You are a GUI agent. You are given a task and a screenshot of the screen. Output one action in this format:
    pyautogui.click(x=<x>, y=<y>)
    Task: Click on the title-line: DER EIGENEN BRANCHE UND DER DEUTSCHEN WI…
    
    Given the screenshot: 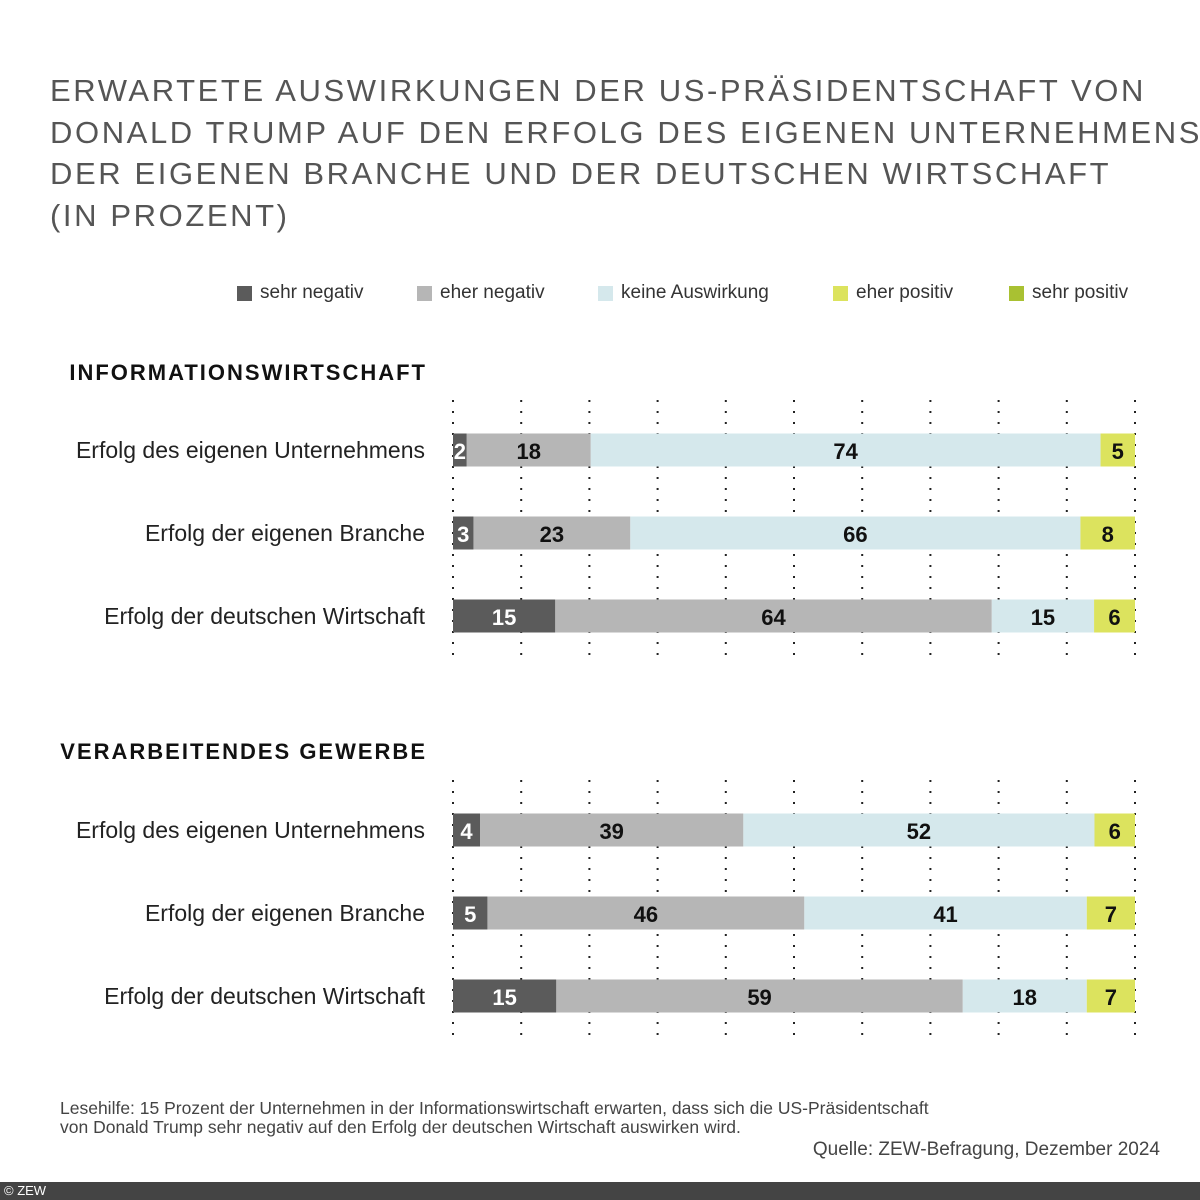 What is the action you would take?
    pyautogui.click(x=581, y=173)
    